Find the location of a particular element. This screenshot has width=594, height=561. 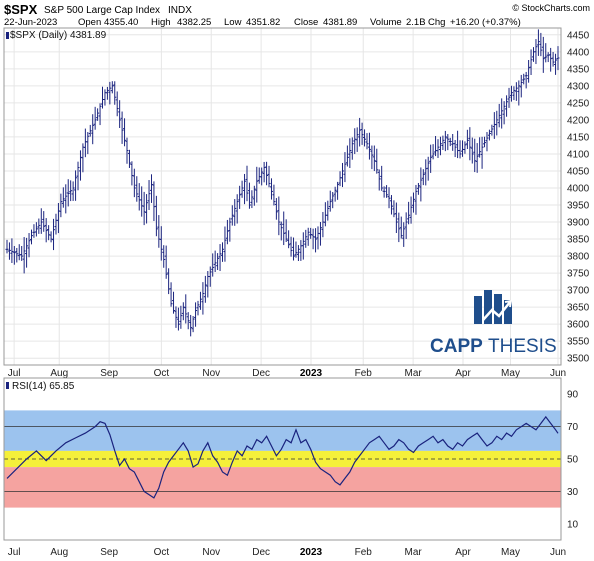

price-x-tick-label: Feb is located at coordinates (364, 373).